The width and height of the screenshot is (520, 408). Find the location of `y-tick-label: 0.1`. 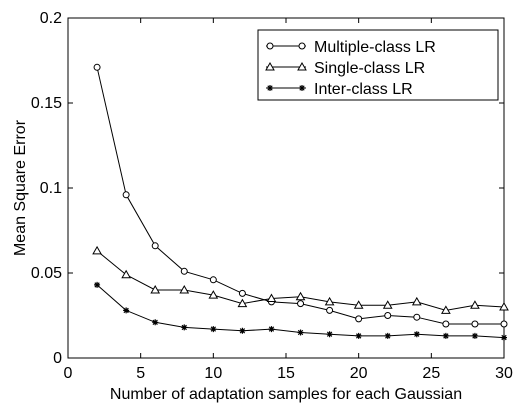

y-tick-label: 0.1 is located at coordinates (51, 188).